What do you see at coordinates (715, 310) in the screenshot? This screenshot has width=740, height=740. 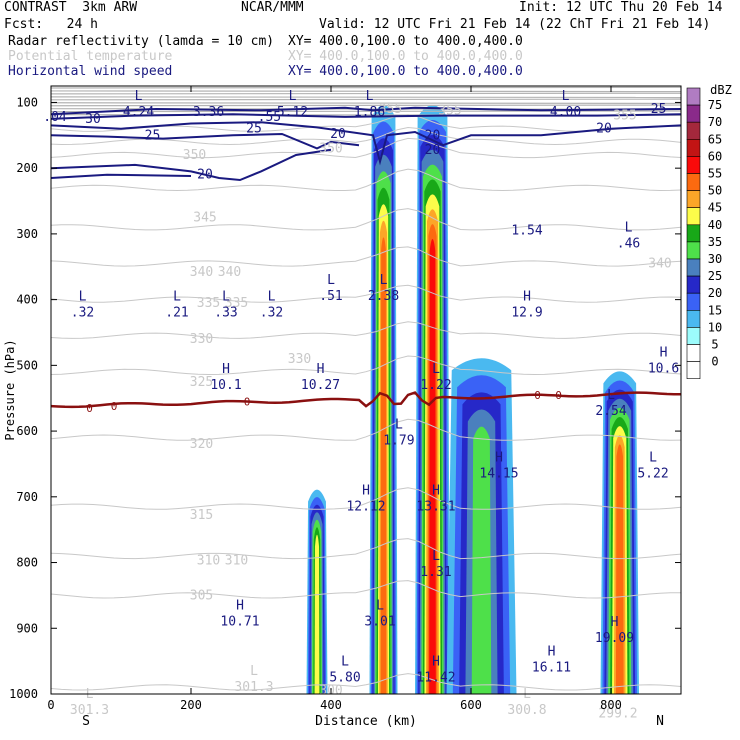 I see `colorbar-label: 15` at bounding box center [715, 310].